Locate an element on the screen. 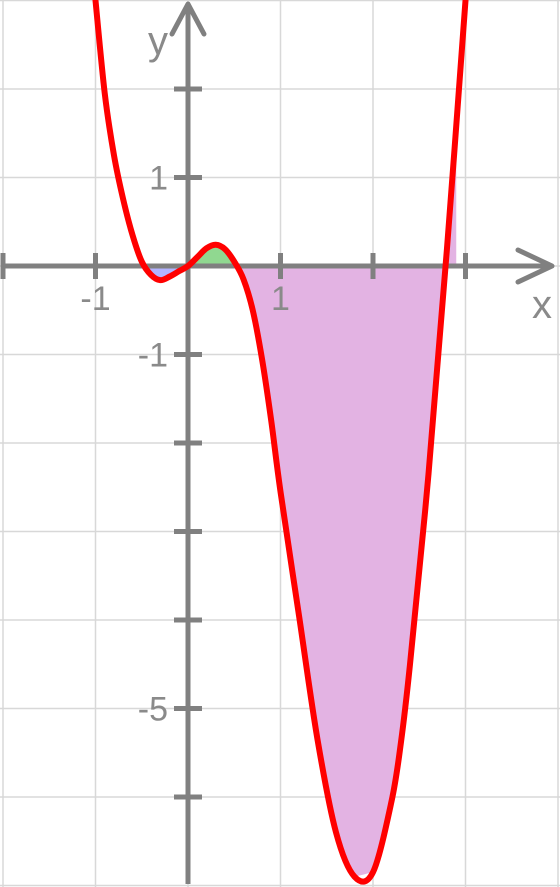 The image size is (560, 887). y-tick-label: 1 is located at coordinates (158, 179).